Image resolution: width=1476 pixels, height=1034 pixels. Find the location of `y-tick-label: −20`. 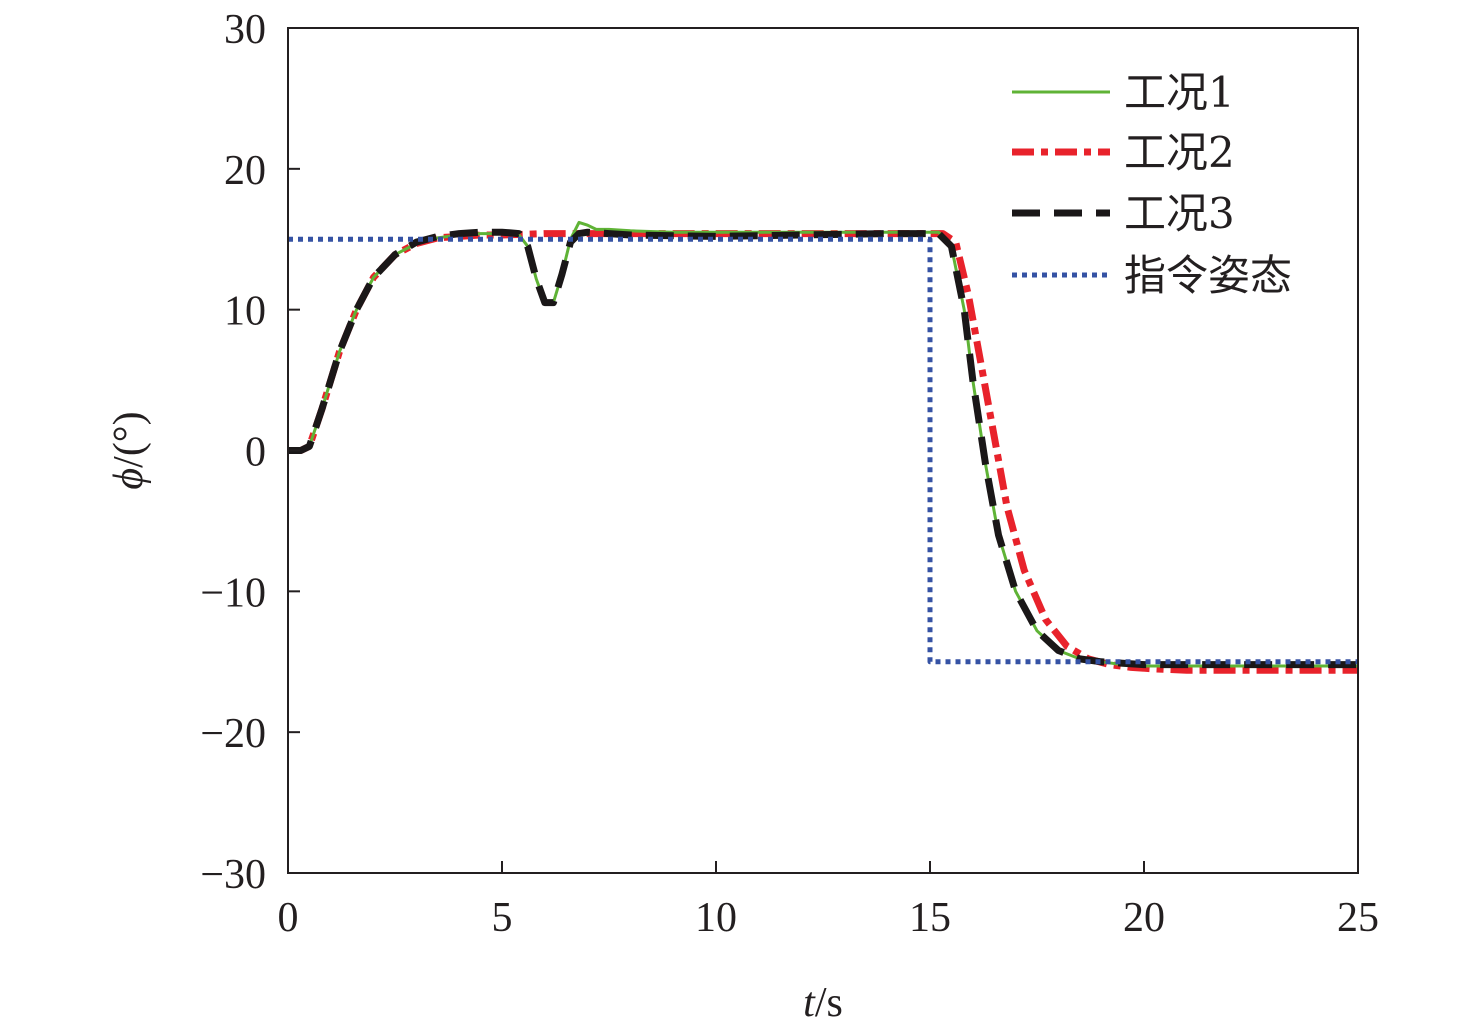

y-tick-label: −20 is located at coordinates (233, 734).